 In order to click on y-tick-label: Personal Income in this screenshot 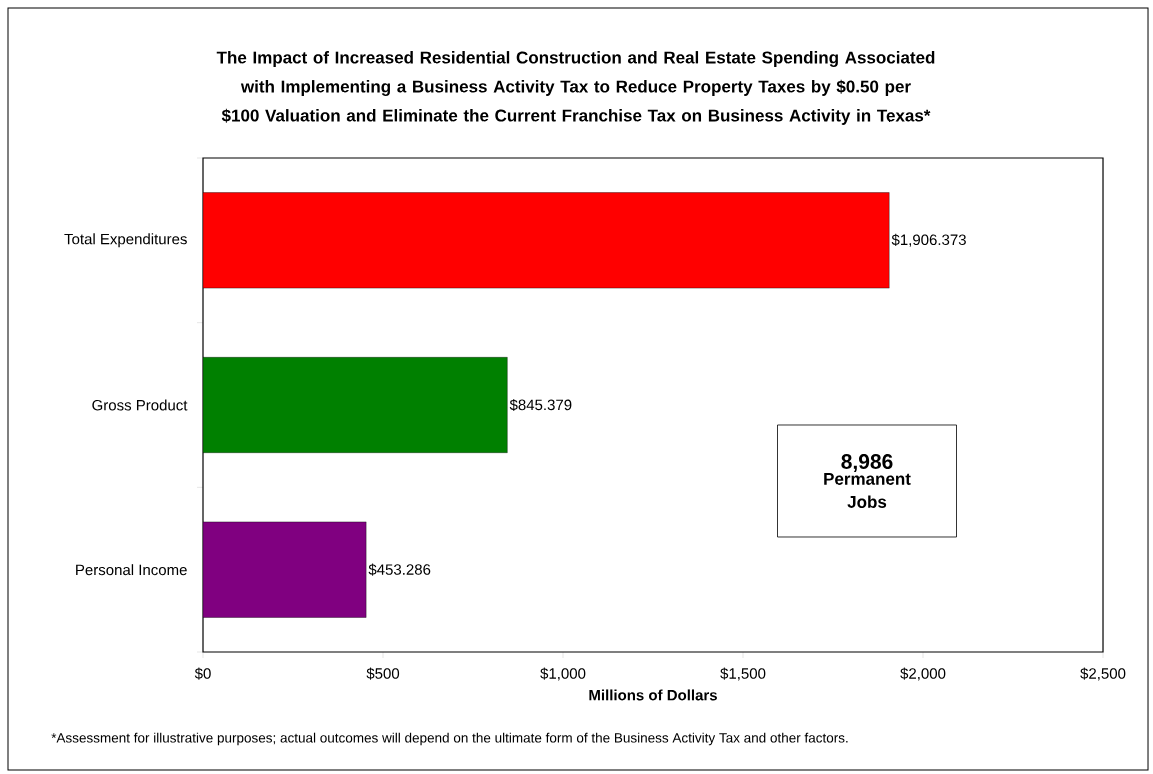, I will do `click(131, 570)`.